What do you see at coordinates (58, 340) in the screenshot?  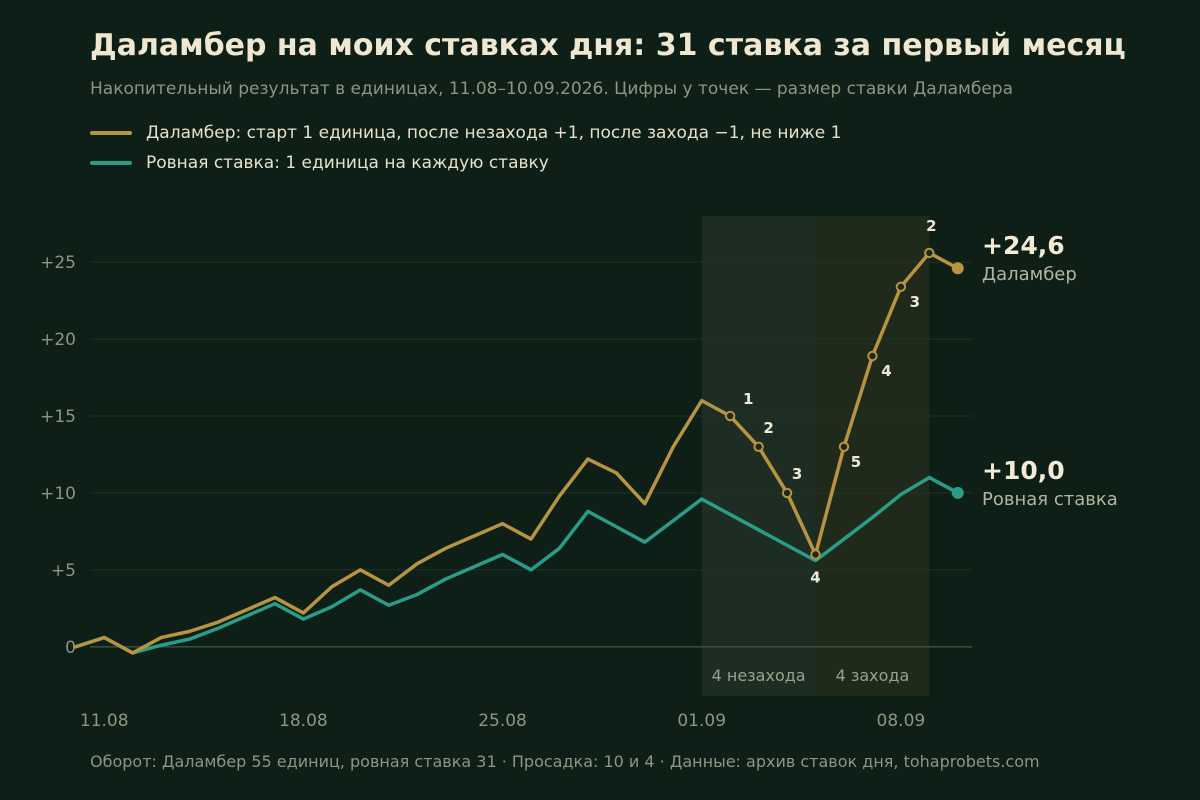 I see `y-tick-label: +20` at bounding box center [58, 340].